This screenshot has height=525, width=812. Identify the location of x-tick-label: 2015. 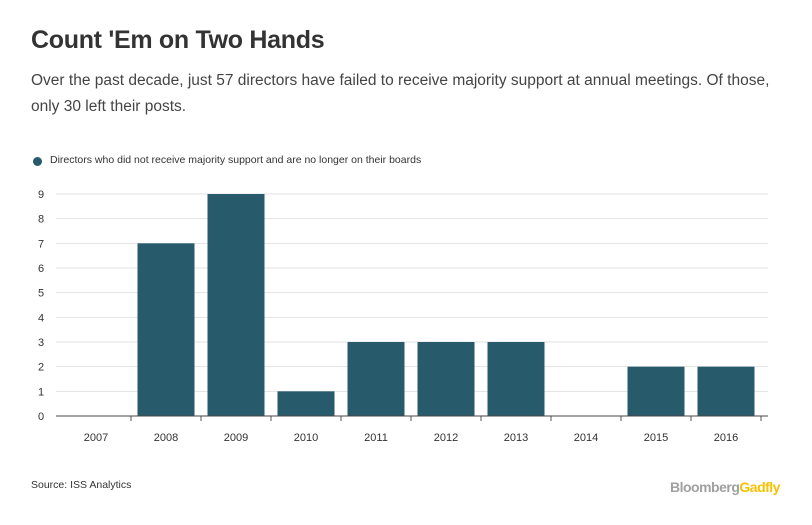
(656, 438).